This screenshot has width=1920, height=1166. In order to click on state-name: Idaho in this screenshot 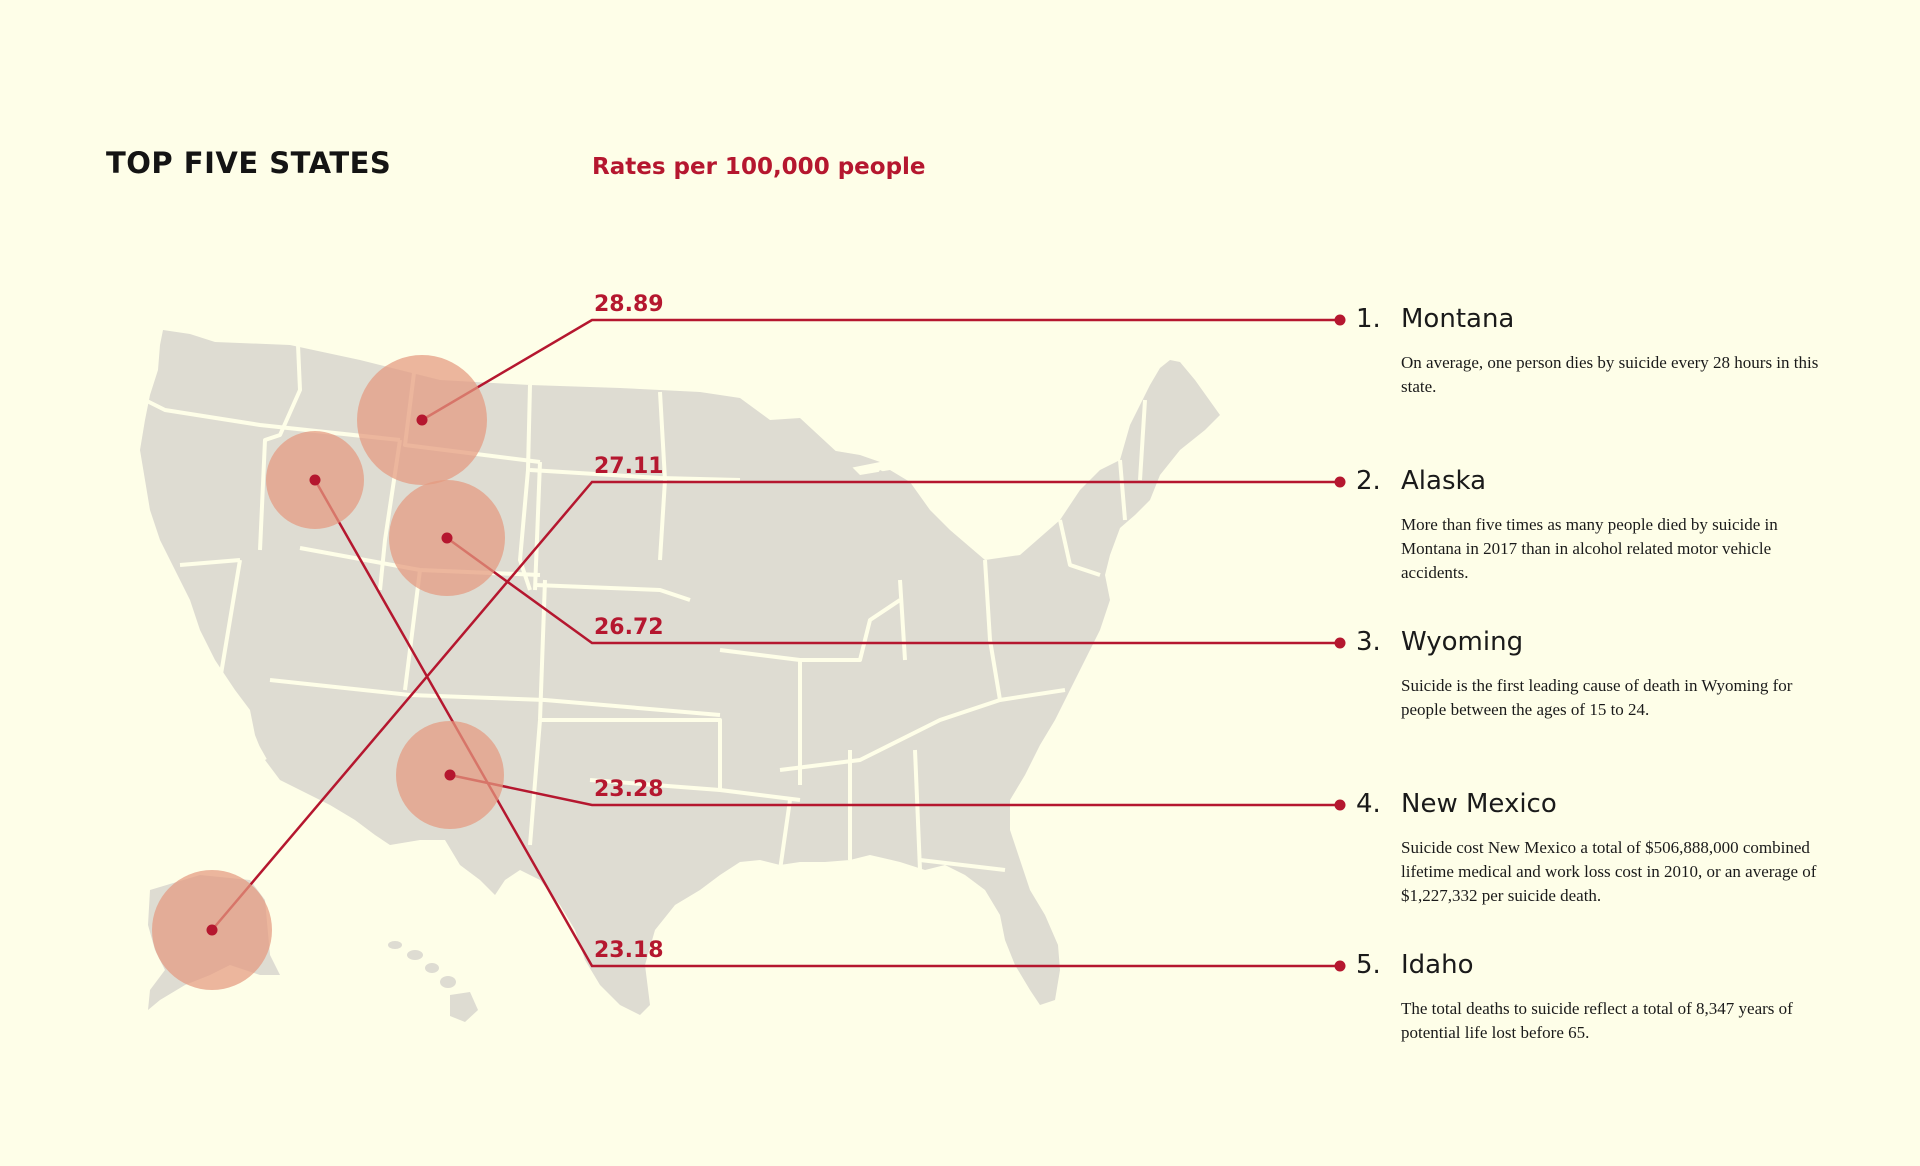, I will do `click(1437, 965)`.